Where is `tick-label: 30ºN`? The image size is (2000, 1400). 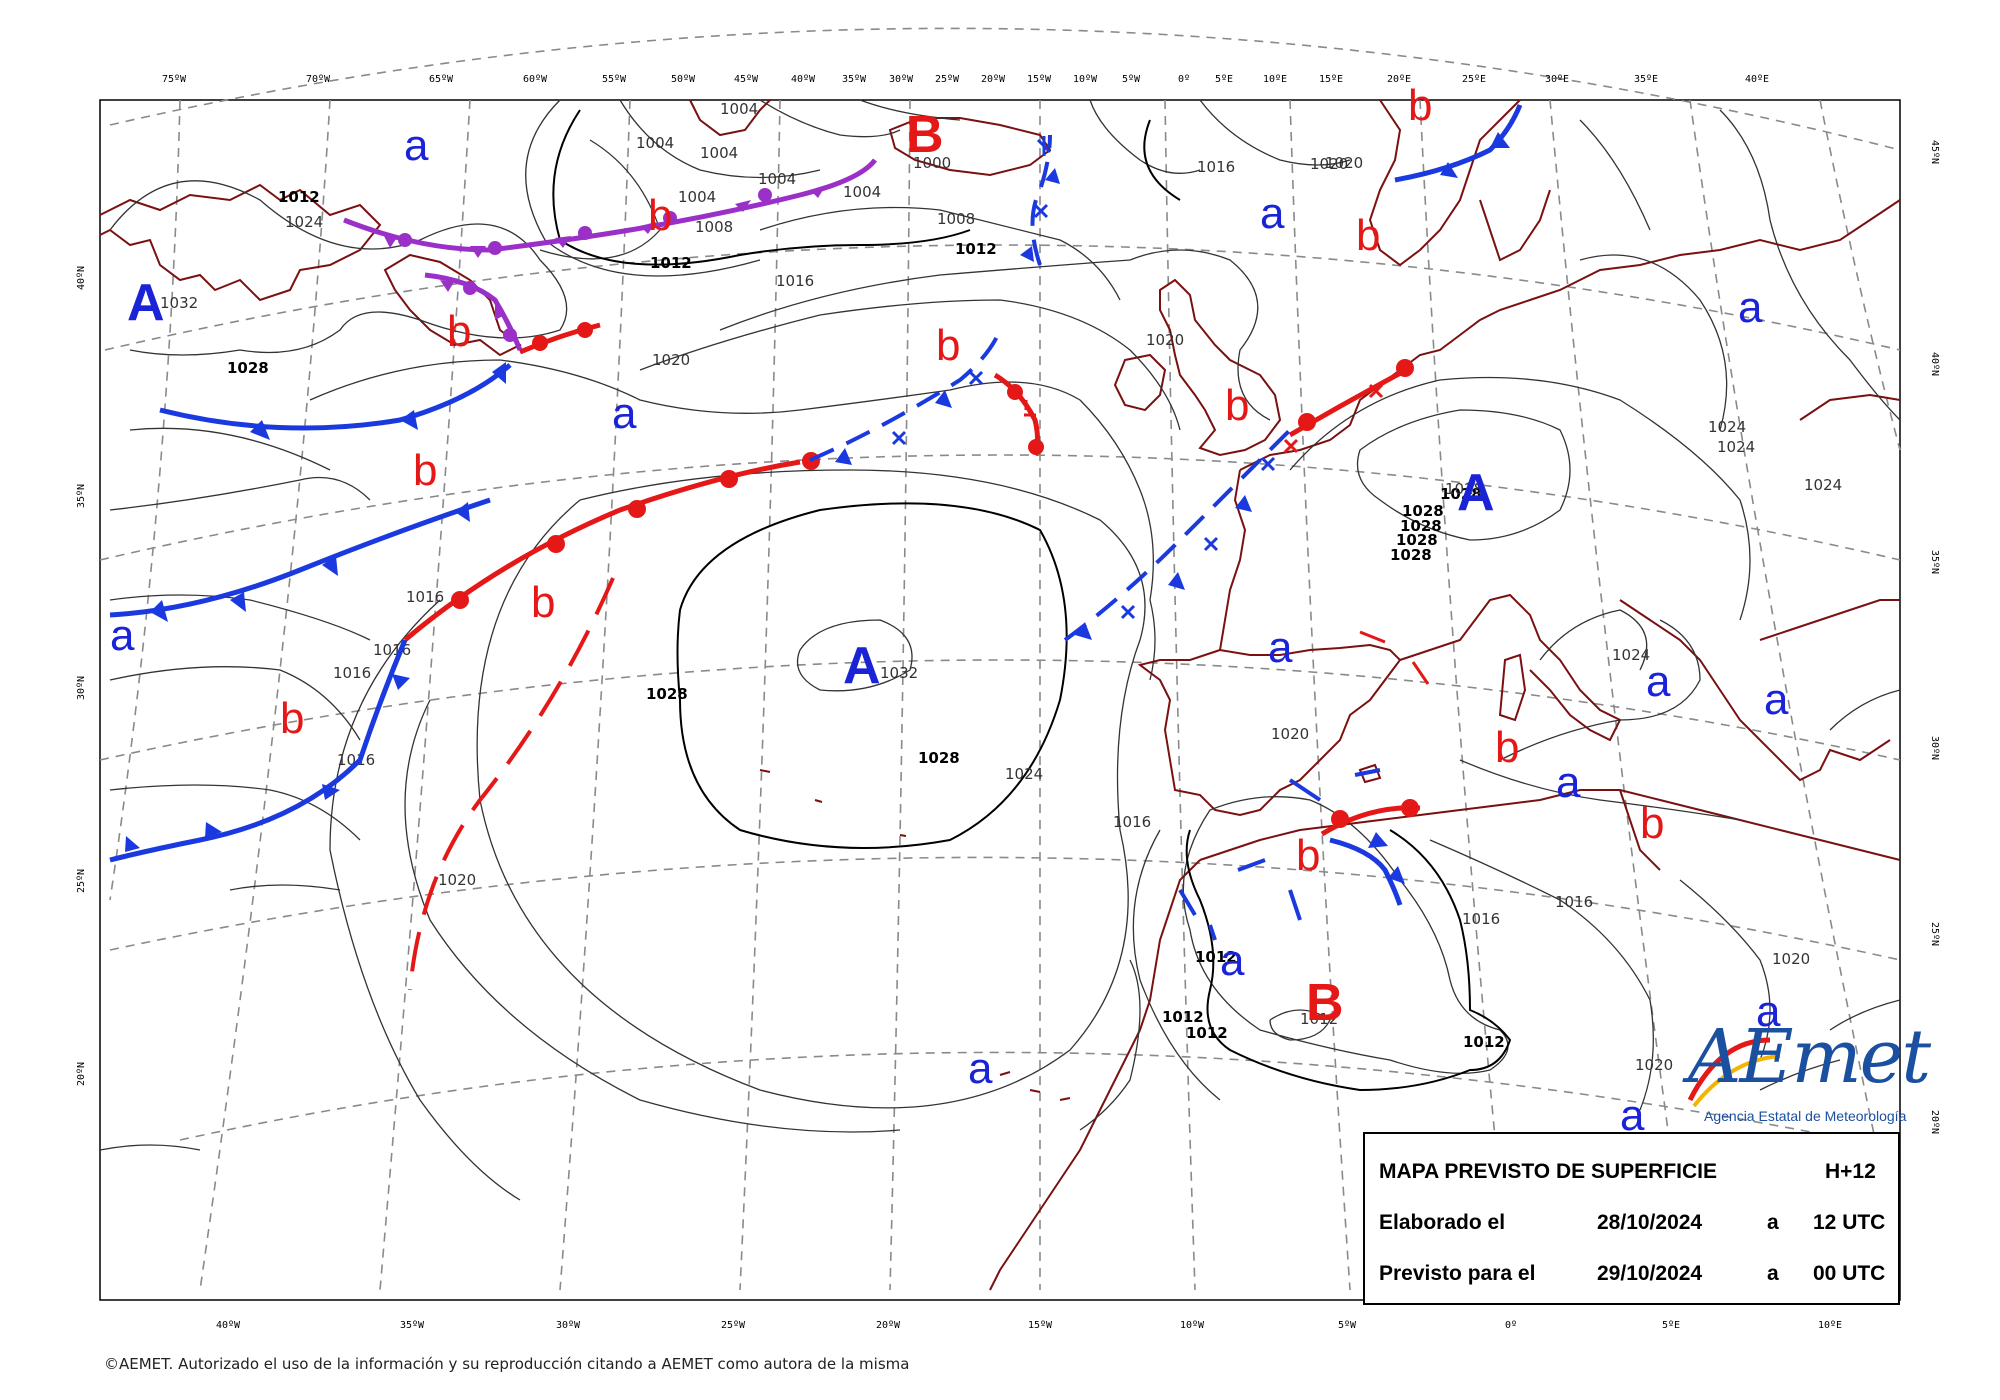
tick-label: 30ºN is located at coordinates (1934, 748).